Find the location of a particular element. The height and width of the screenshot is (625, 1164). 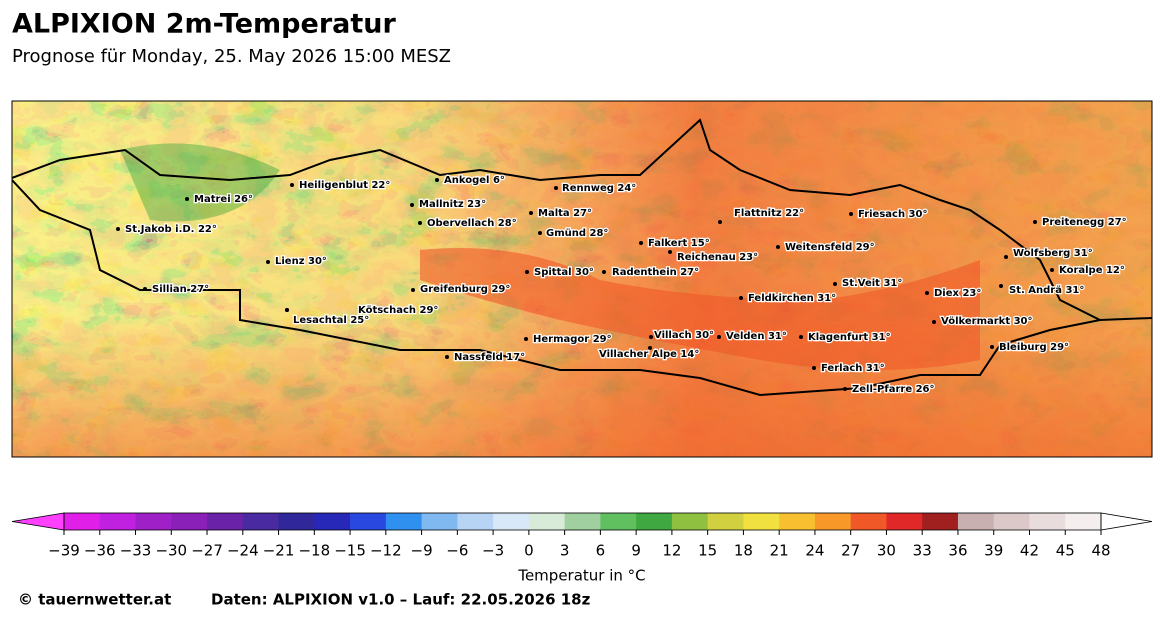

title: ALPIXION 2m-Temperatur is located at coordinates (204, 24).